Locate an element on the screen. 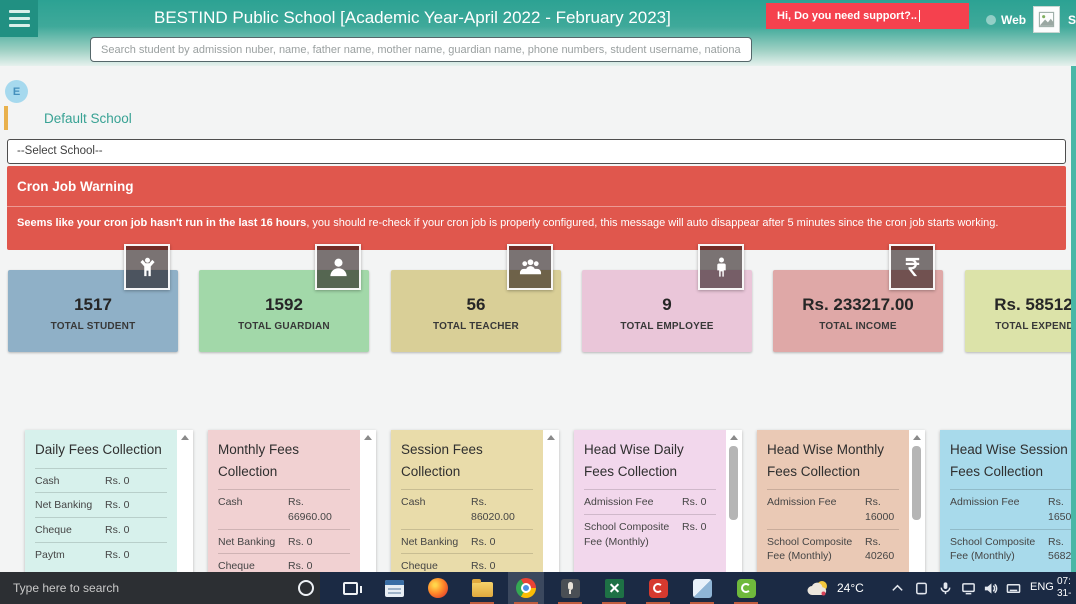 Image resolution: width=1076 pixels, height=604 pixels. fees-row: School Composite Fee (Monthly) Rs. 0 is located at coordinates (650, 533).